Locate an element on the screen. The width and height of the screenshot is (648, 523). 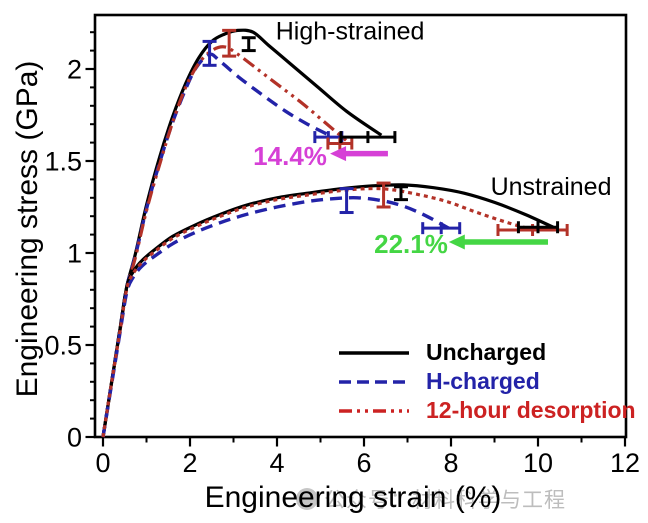
legend-label-h-charged: H-charged is located at coordinates (483, 381).